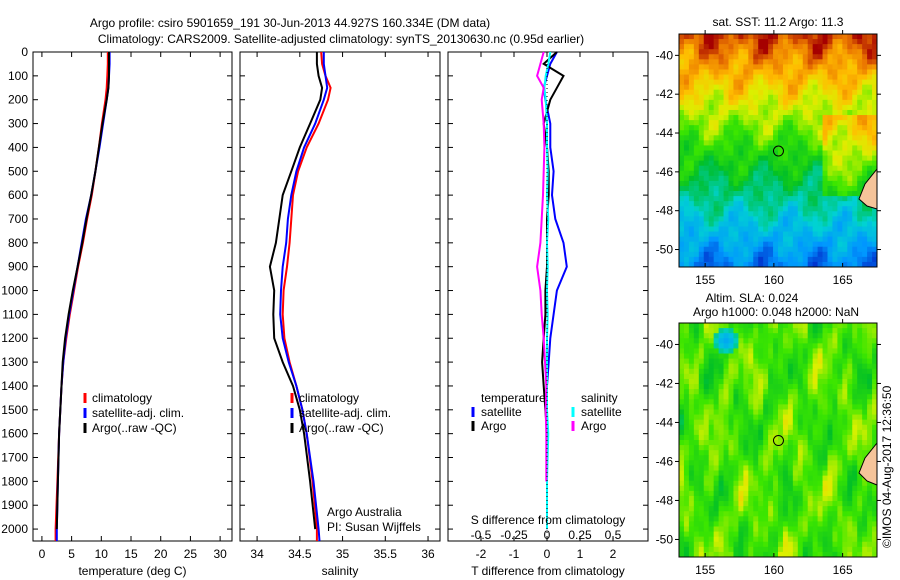 The height and width of the screenshot is (580, 900). I want to click on series-line-satellite-adj-clim-, so click(304, 297).